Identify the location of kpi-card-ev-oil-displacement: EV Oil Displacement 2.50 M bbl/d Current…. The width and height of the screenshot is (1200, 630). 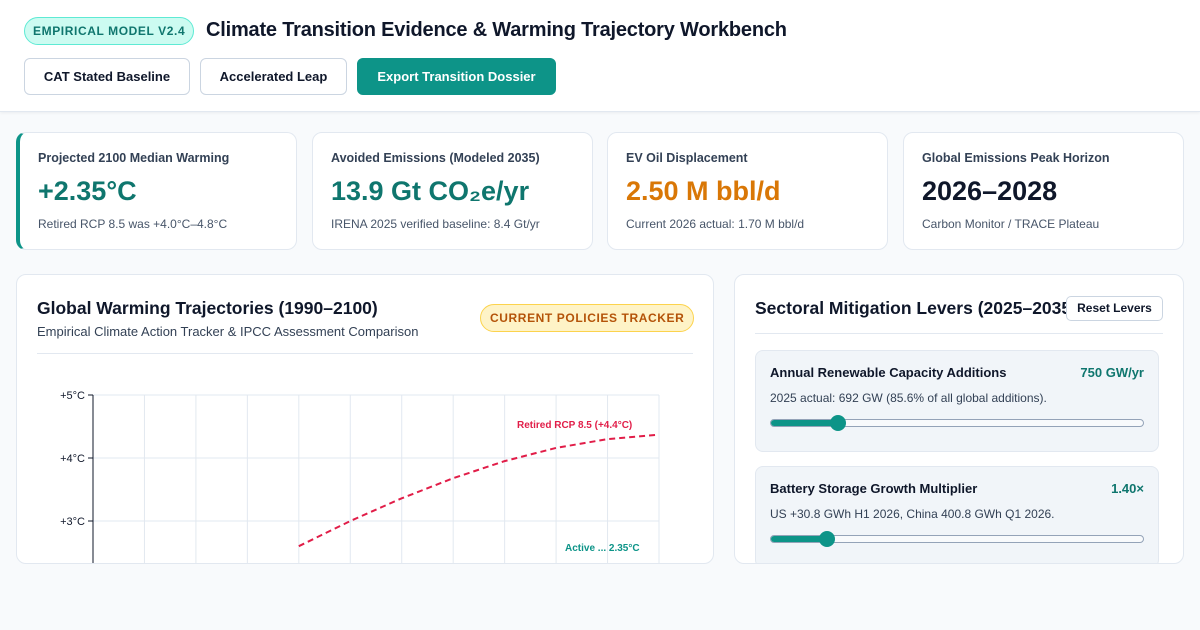
(747, 191).